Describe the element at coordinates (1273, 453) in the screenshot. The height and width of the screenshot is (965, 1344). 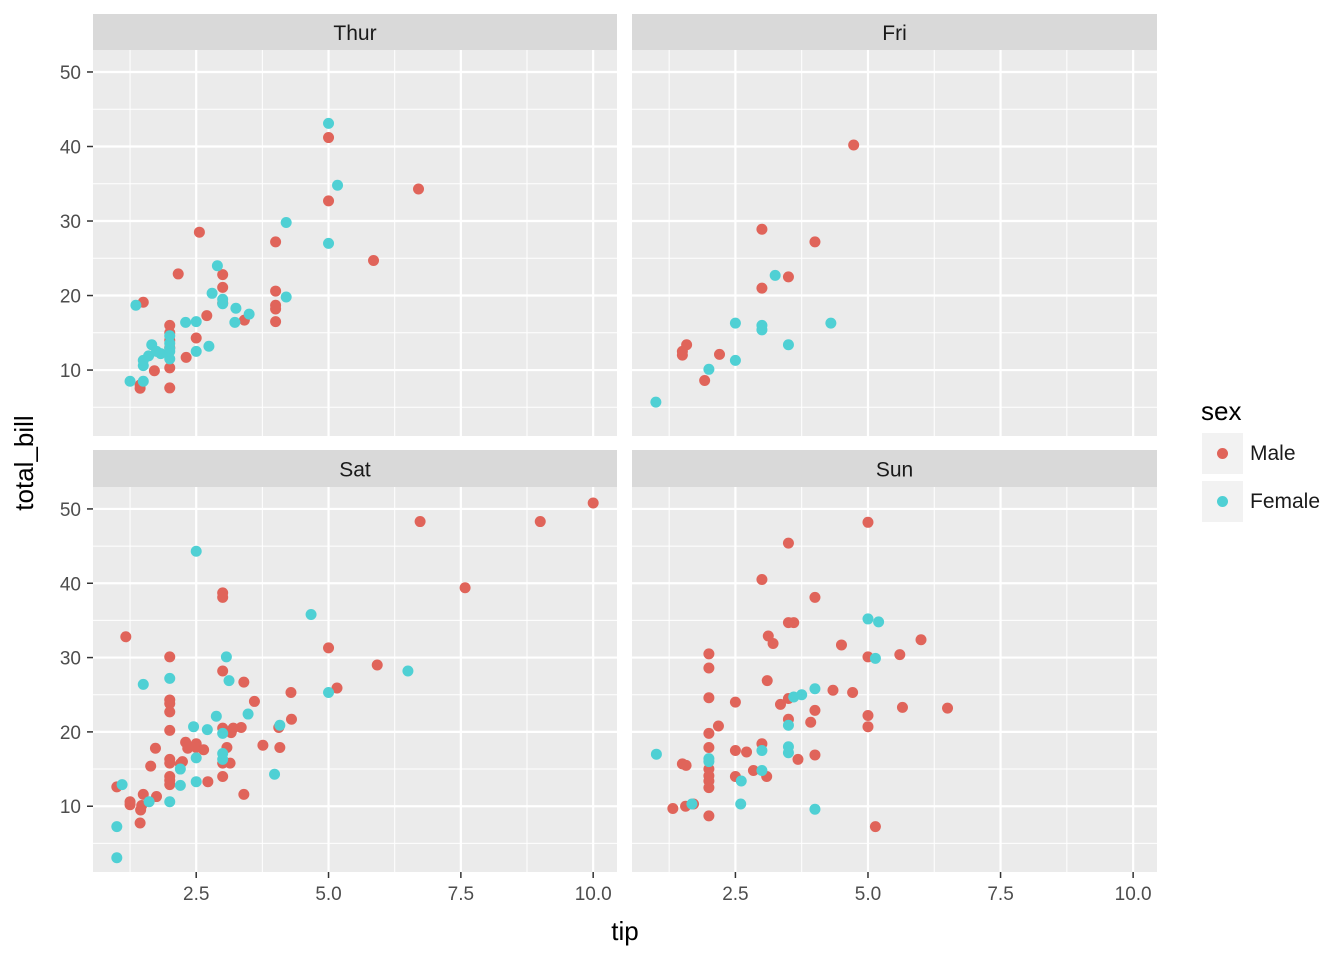
I see `legend-label: Male` at that location.